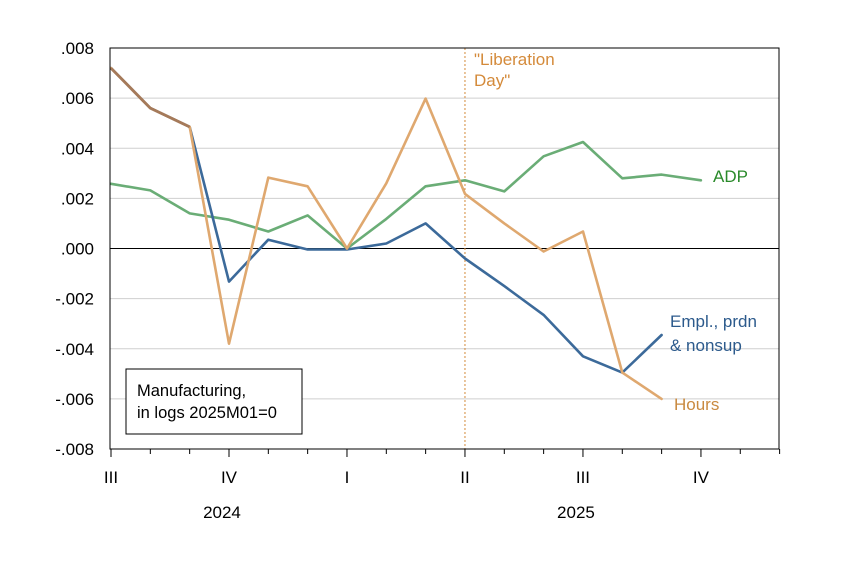  I want to click on series-label: ADP, so click(730, 176).